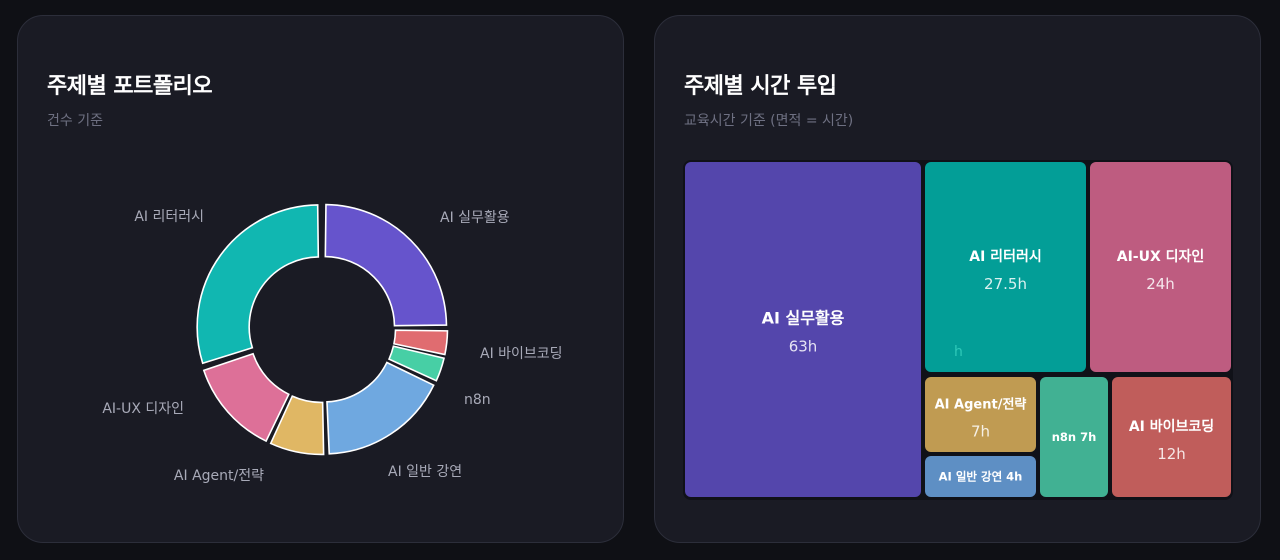  What do you see at coordinates (425, 472) in the screenshot?
I see `donut-label-ai: AI 일반 강연` at bounding box center [425, 472].